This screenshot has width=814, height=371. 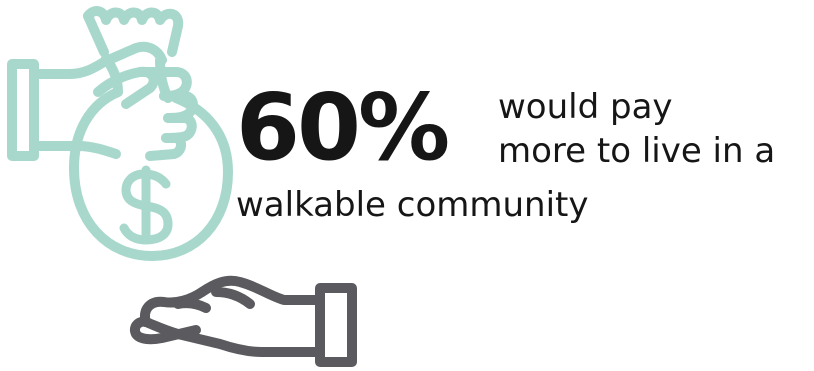 What do you see at coordinates (412, 205) in the screenshot?
I see `statistic-text-line-3: walkable community` at bounding box center [412, 205].